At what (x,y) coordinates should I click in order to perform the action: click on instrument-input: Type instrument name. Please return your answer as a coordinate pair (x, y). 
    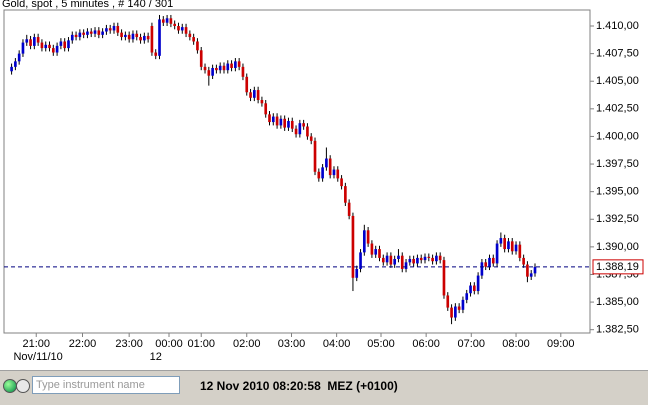
    Looking at the image, I should click on (106, 385).